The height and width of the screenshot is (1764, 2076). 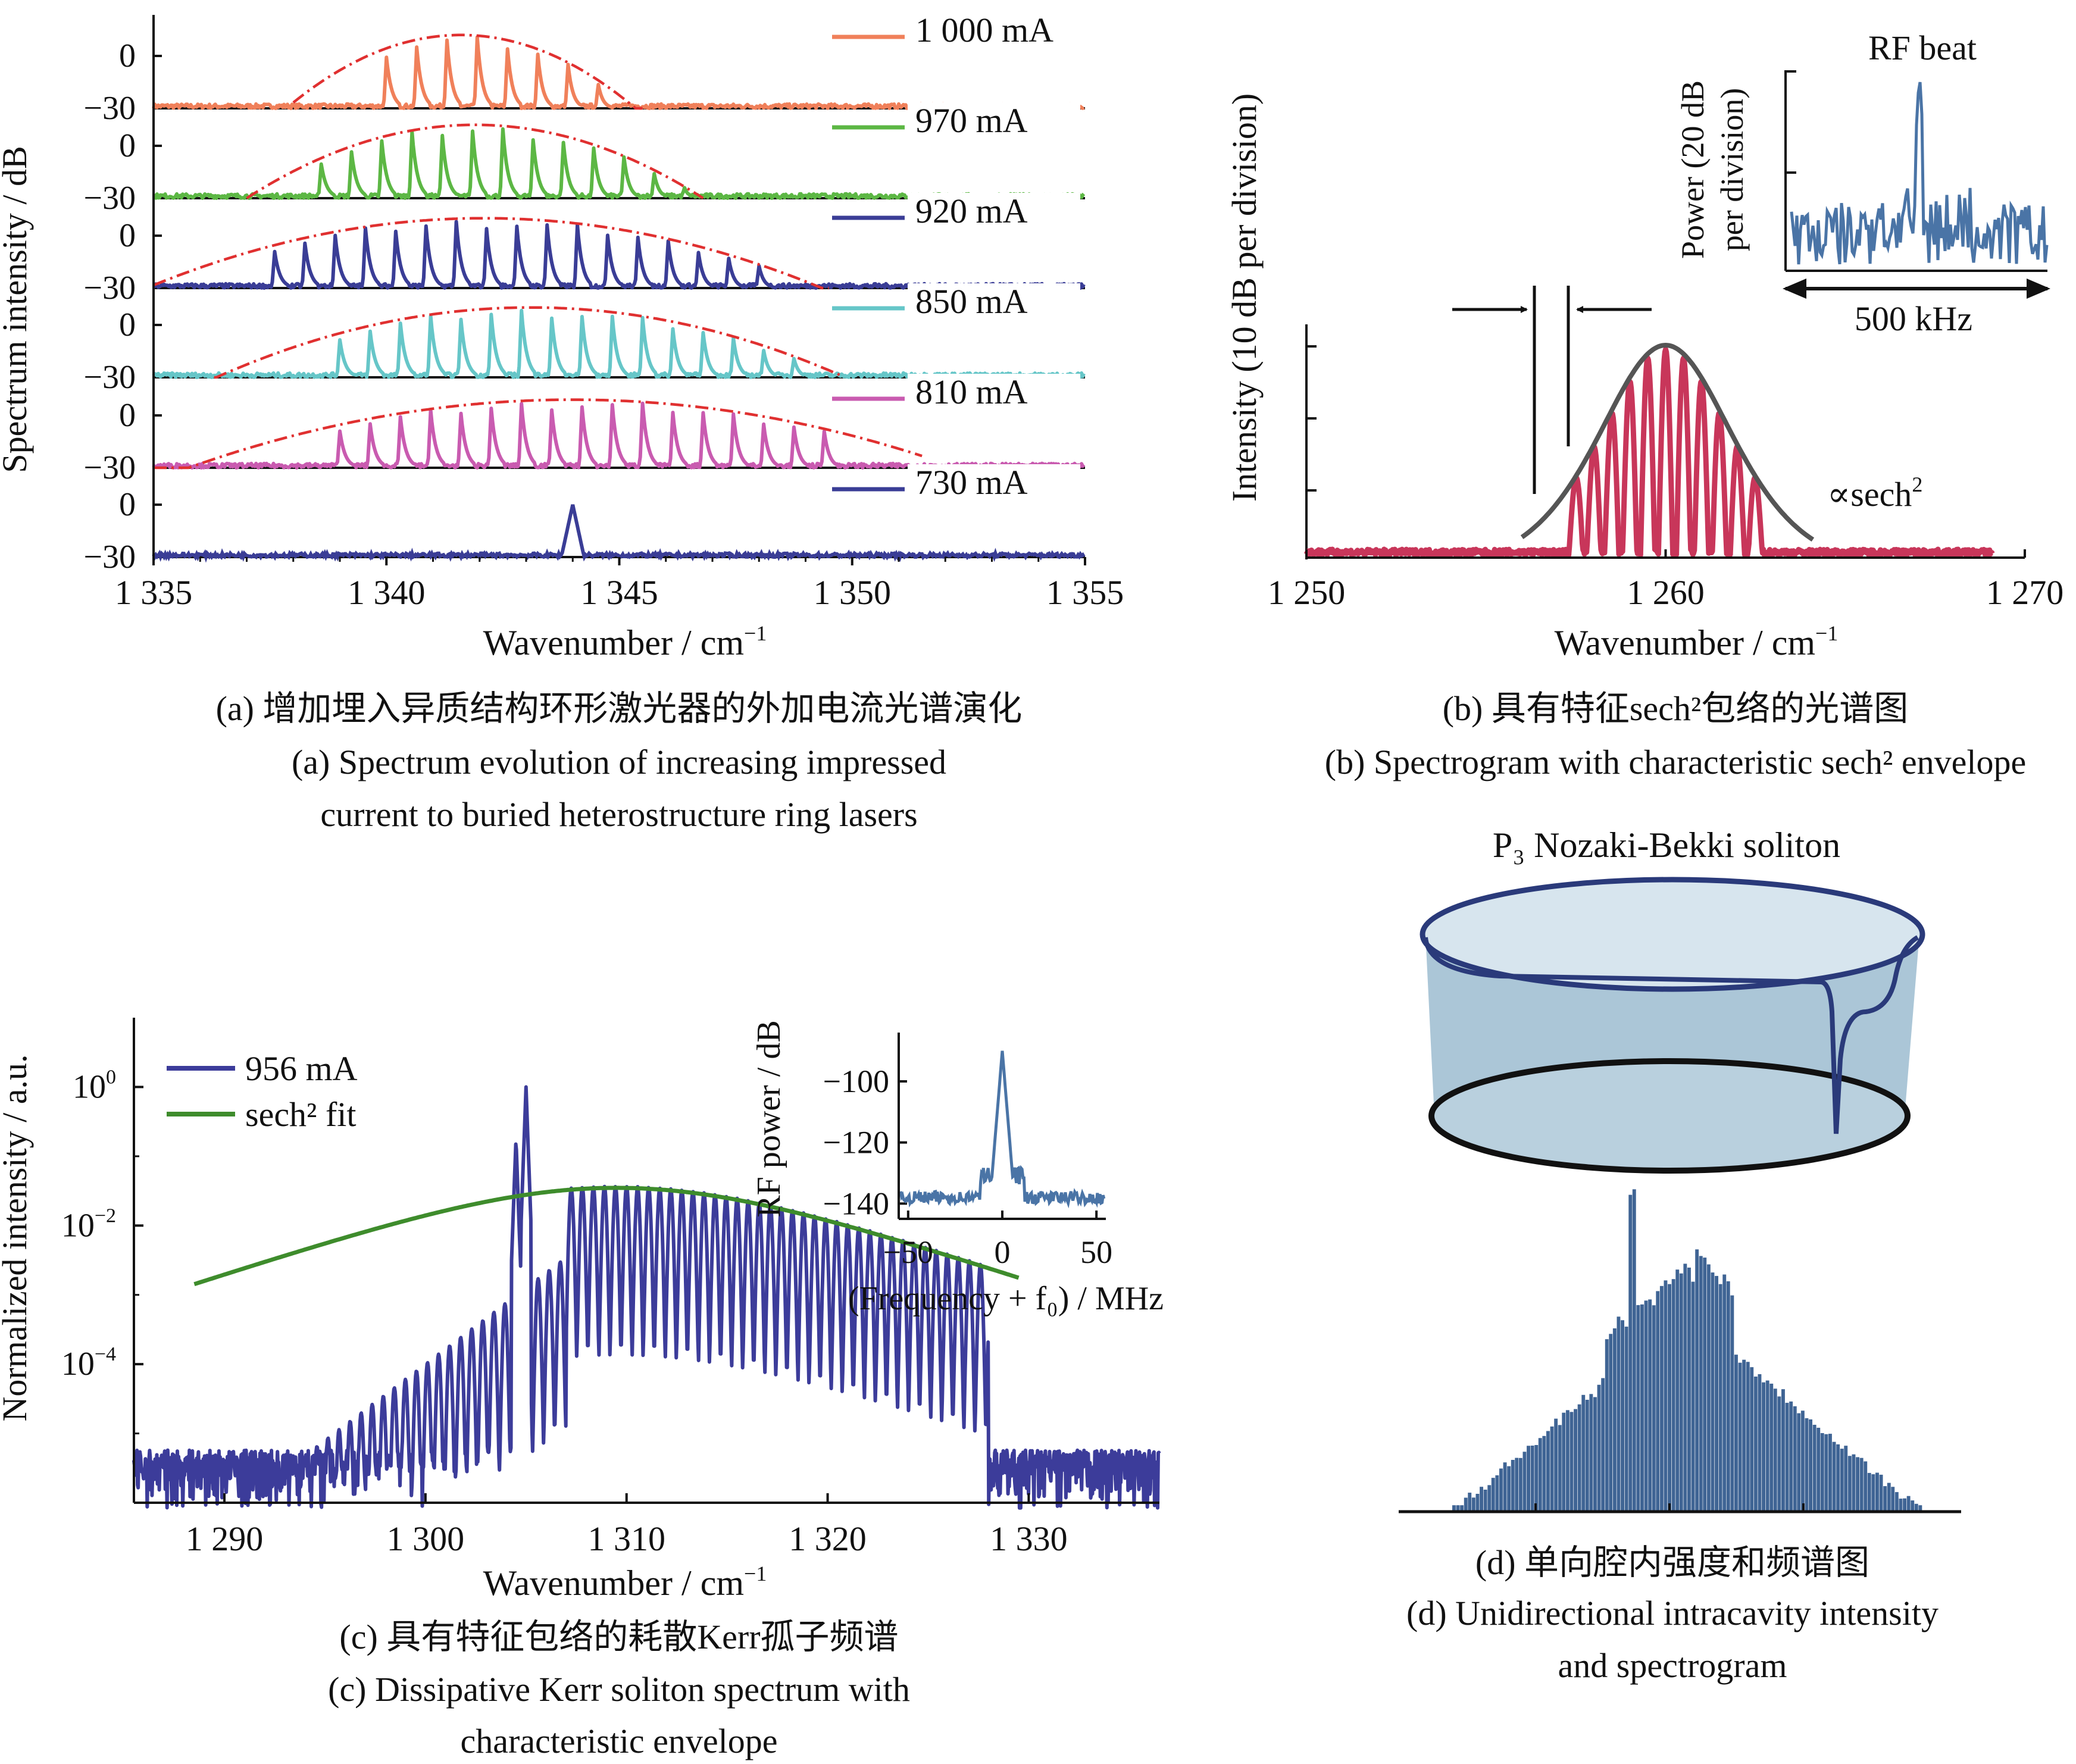 I want to click on legend-label: 850 mA, so click(x=971, y=301).